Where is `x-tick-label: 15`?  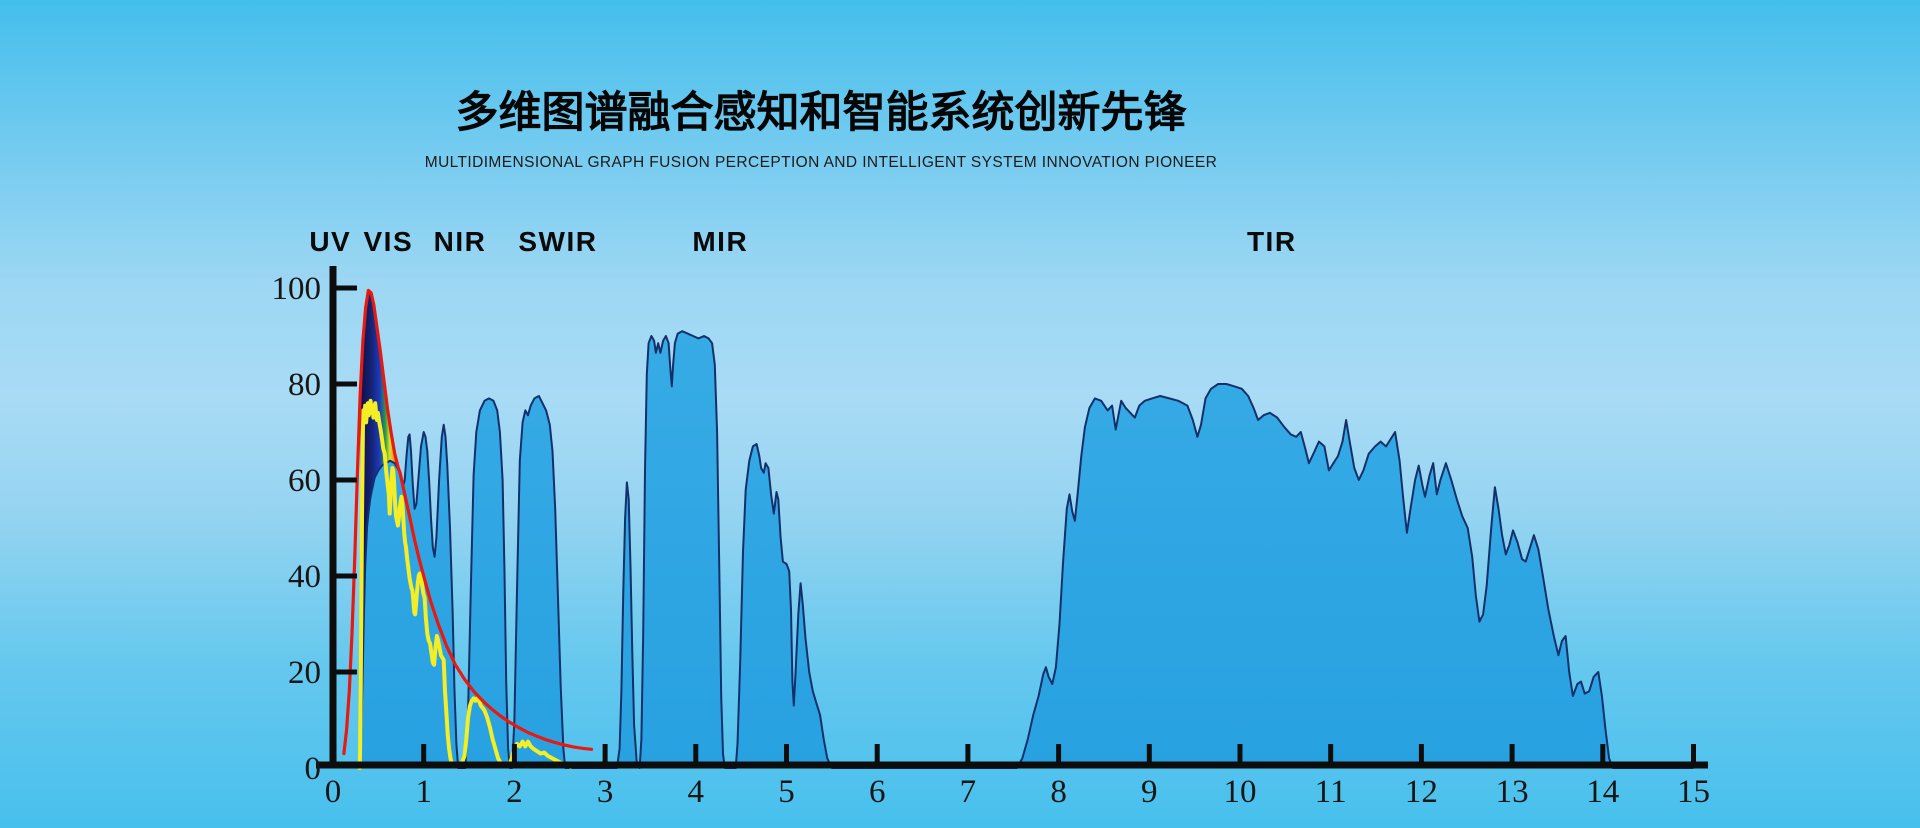 x-tick-label: 15 is located at coordinates (1693, 792).